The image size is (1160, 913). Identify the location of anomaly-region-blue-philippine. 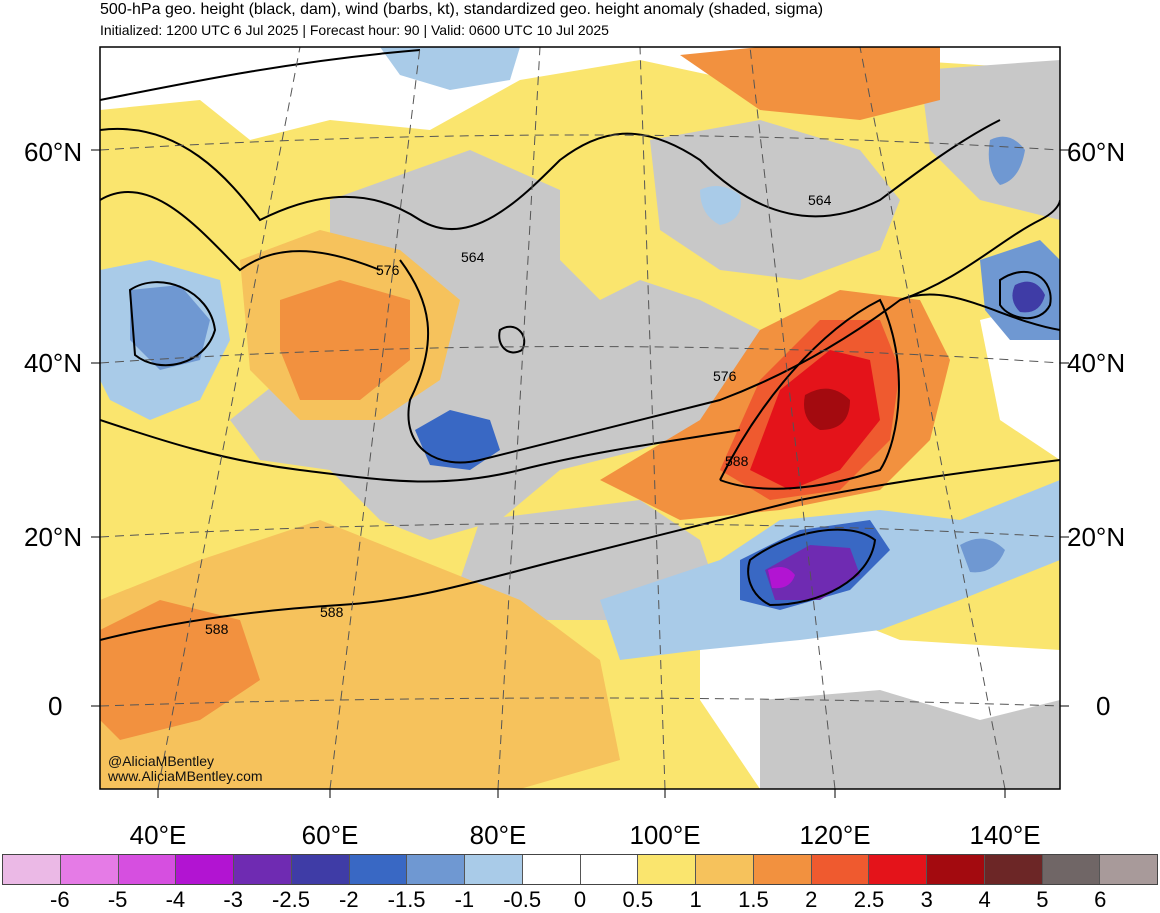
(982, 555).